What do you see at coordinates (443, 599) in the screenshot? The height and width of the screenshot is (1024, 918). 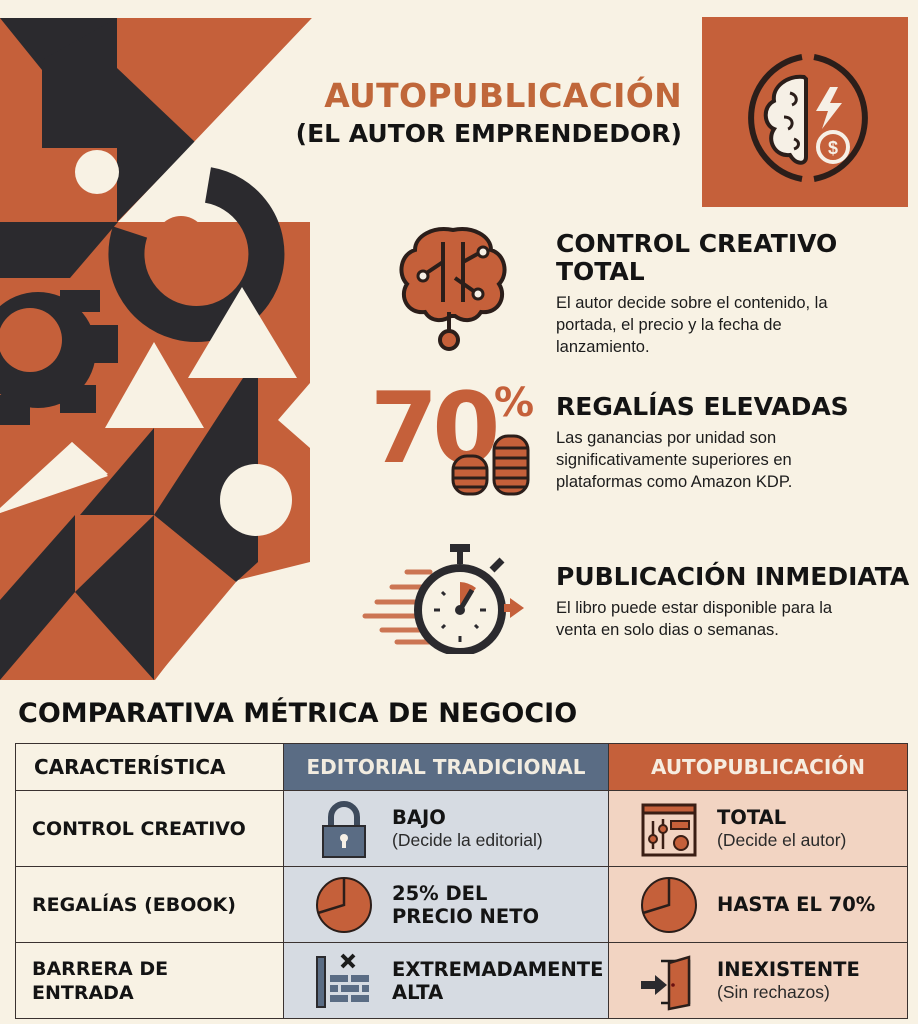 I see `stopwatch-icon` at bounding box center [443, 599].